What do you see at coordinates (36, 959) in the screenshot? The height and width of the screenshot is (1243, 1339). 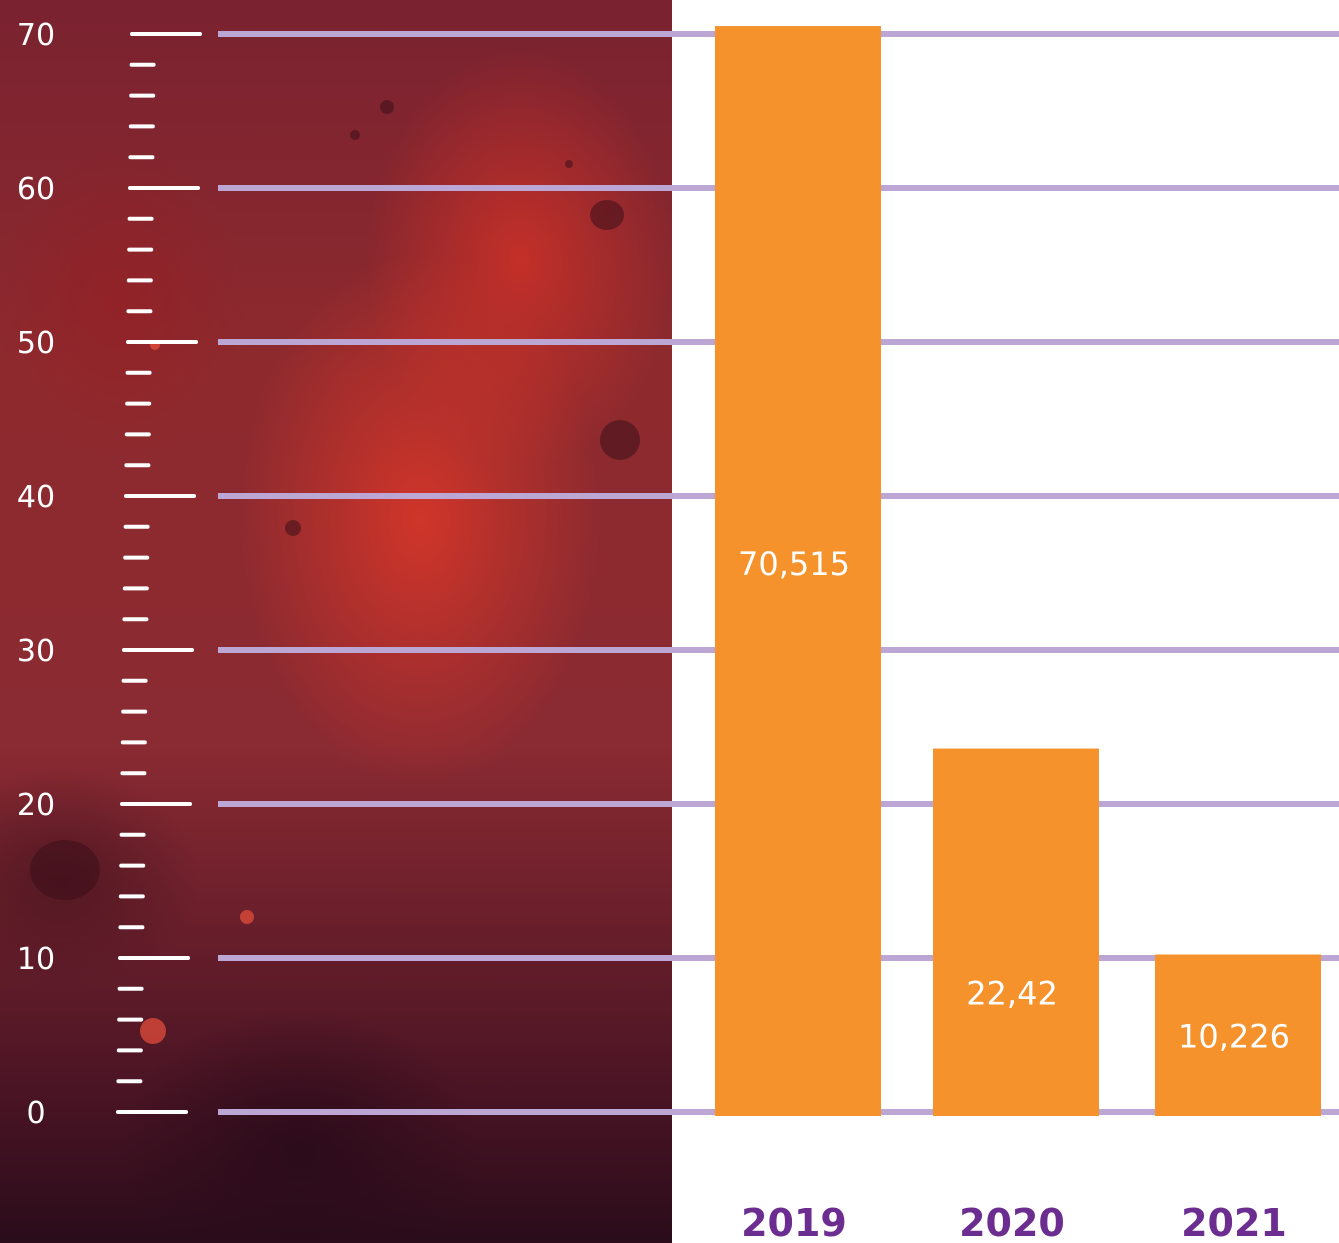 I see `y-tick-label-10: 10` at bounding box center [36, 959].